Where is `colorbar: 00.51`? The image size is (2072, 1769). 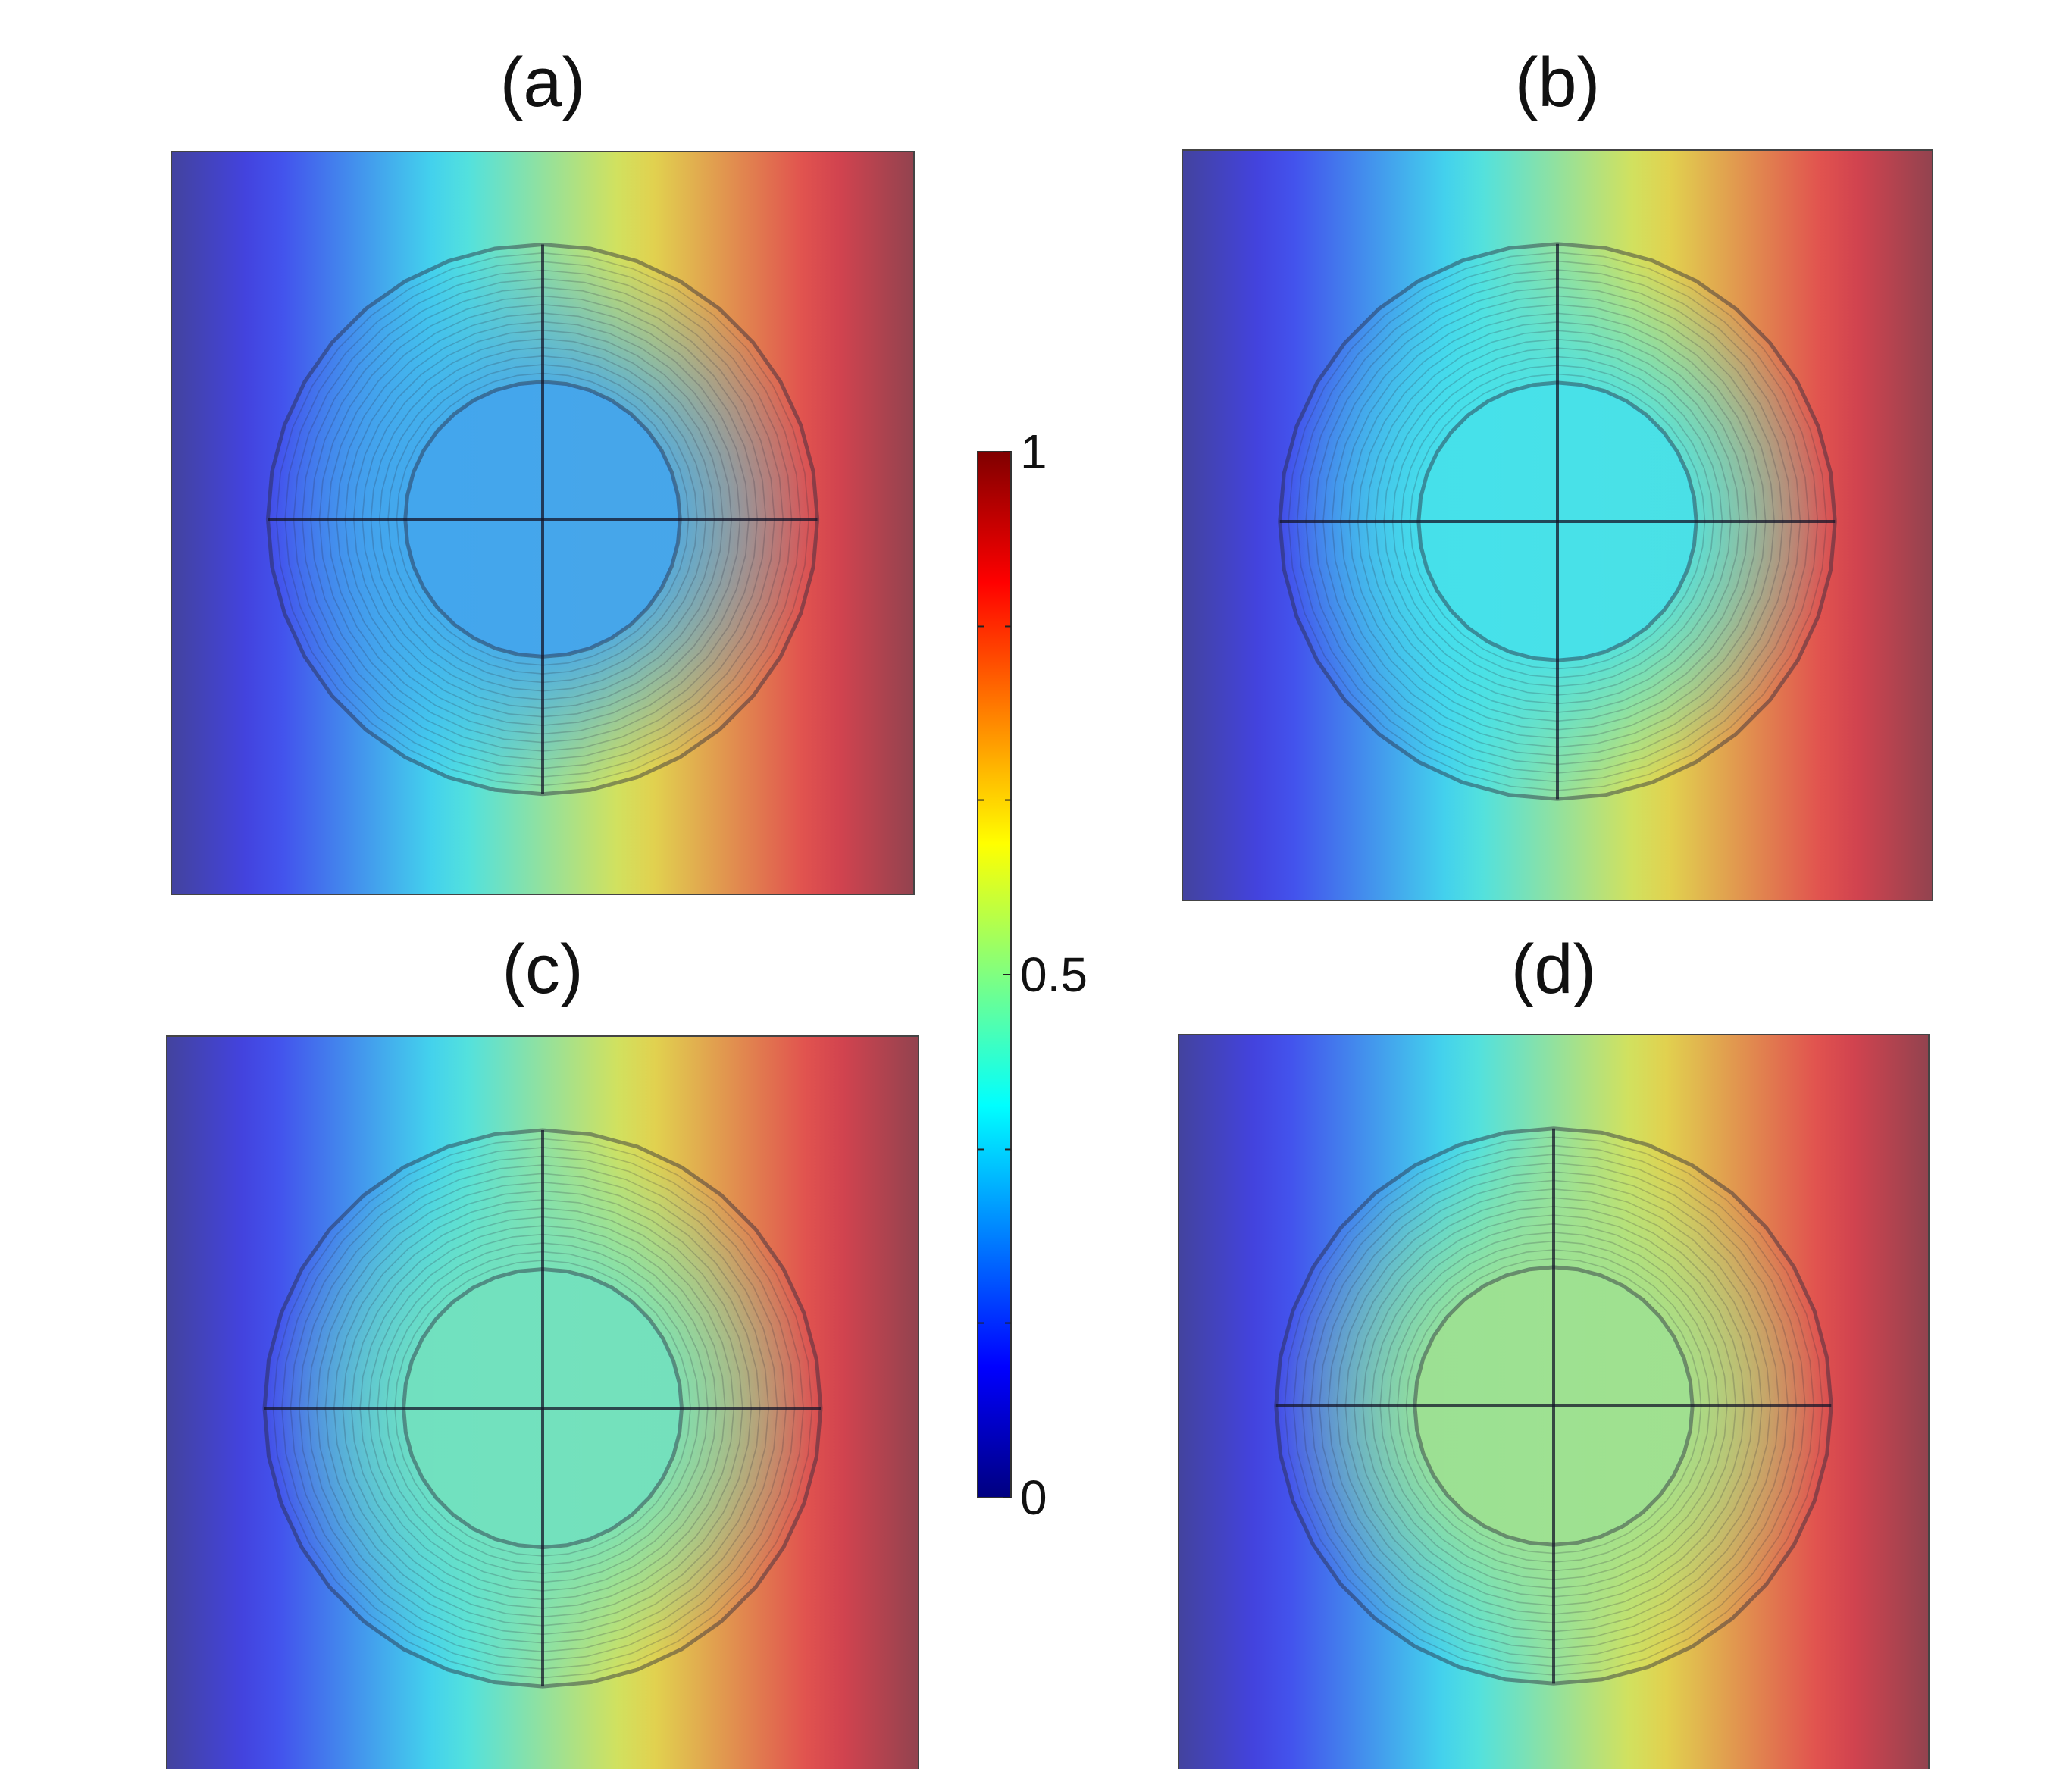 colorbar: 00.51 is located at coordinates (1032, 974).